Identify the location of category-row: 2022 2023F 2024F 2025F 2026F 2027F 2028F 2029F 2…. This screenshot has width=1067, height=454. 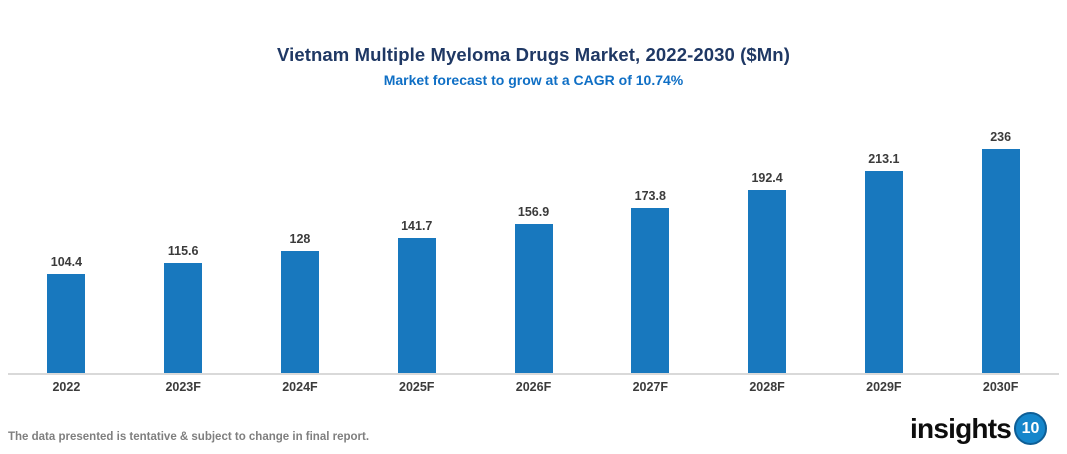
(533, 387).